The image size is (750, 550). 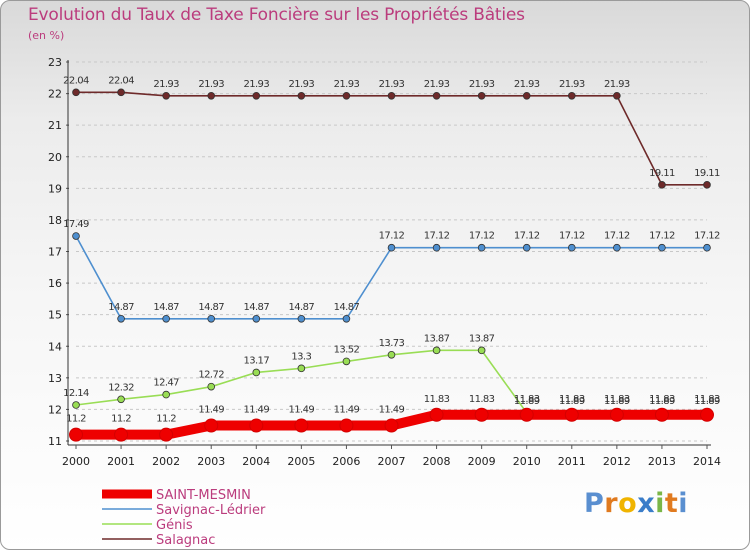 What do you see at coordinates (55, 220) in the screenshot?
I see `y-tick-label: 18` at bounding box center [55, 220].